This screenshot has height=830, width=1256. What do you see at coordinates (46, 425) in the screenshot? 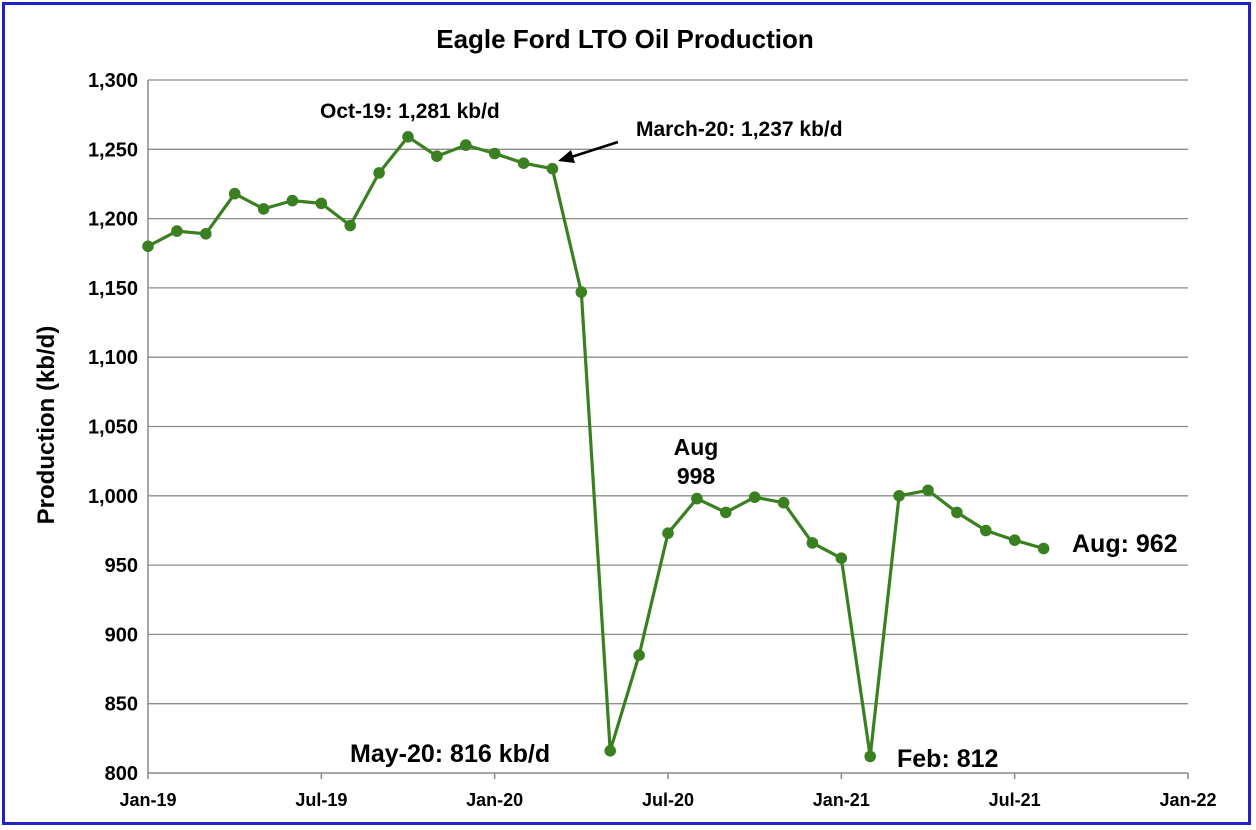
I see `y-axis-label: Production (kb/d)` at bounding box center [46, 425].